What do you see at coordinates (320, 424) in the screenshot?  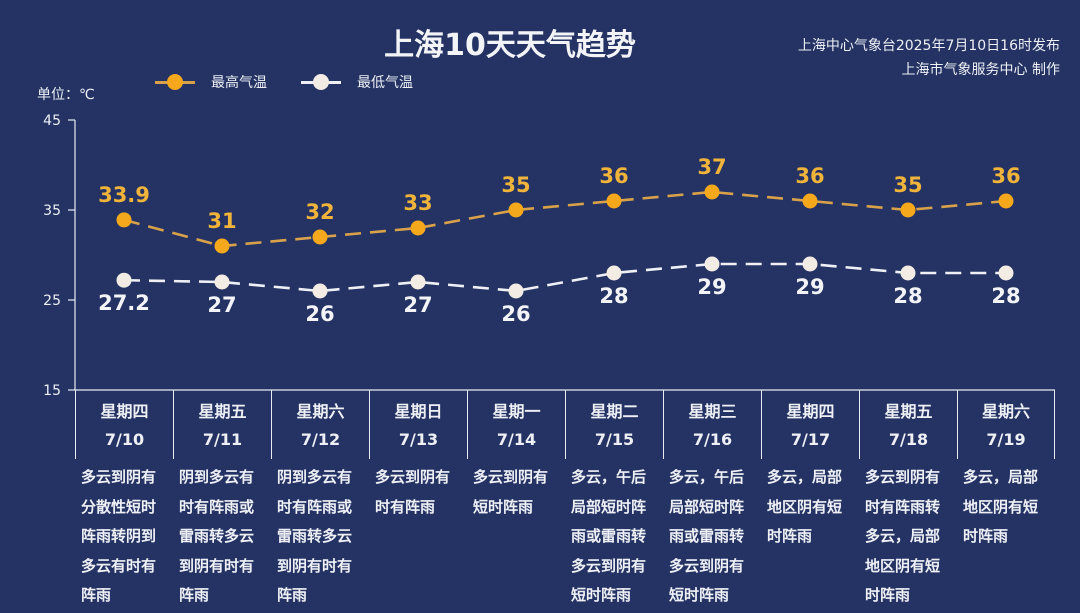 I see `day-header: 星期六 7/12` at bounding box center [320, 424].